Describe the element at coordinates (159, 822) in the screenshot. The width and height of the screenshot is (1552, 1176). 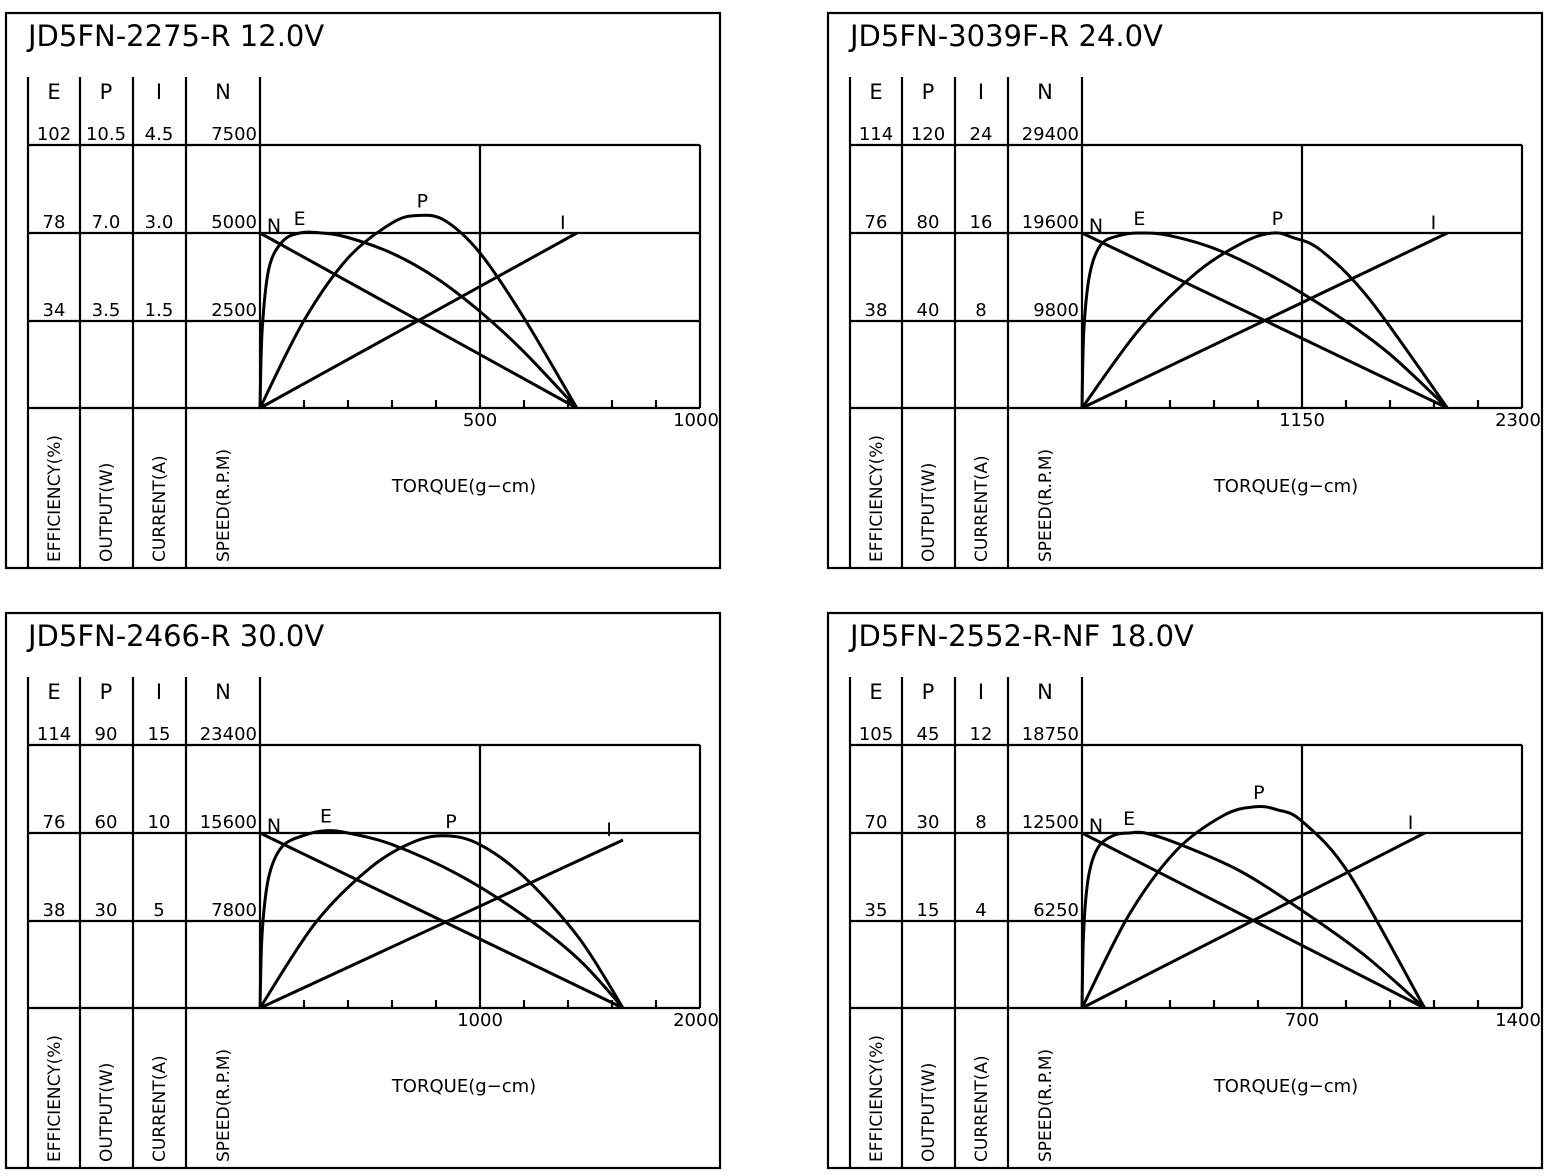
I see `y-tick-label: 10` at that location.